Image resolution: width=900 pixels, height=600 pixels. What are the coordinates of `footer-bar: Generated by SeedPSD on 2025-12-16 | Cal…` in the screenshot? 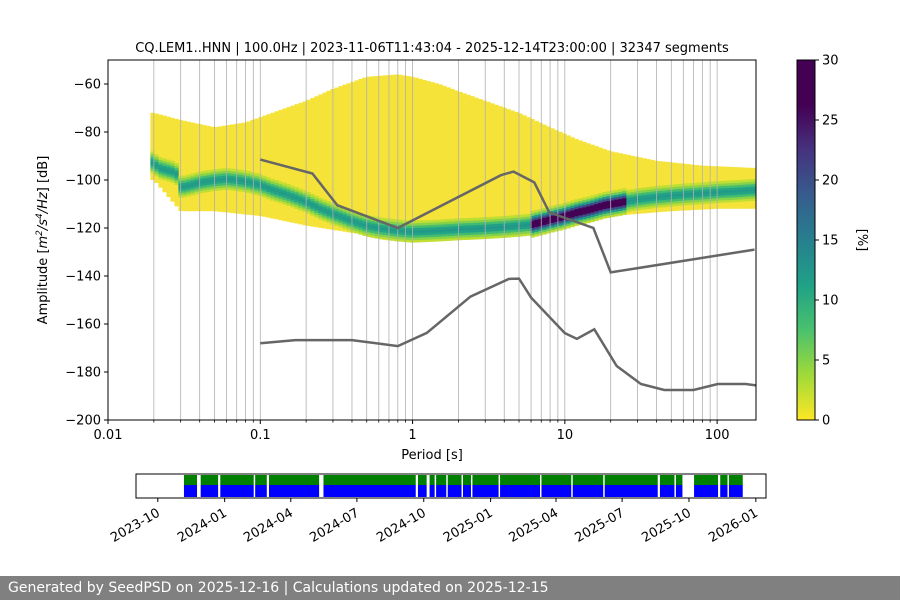 It's located at (450, 588).